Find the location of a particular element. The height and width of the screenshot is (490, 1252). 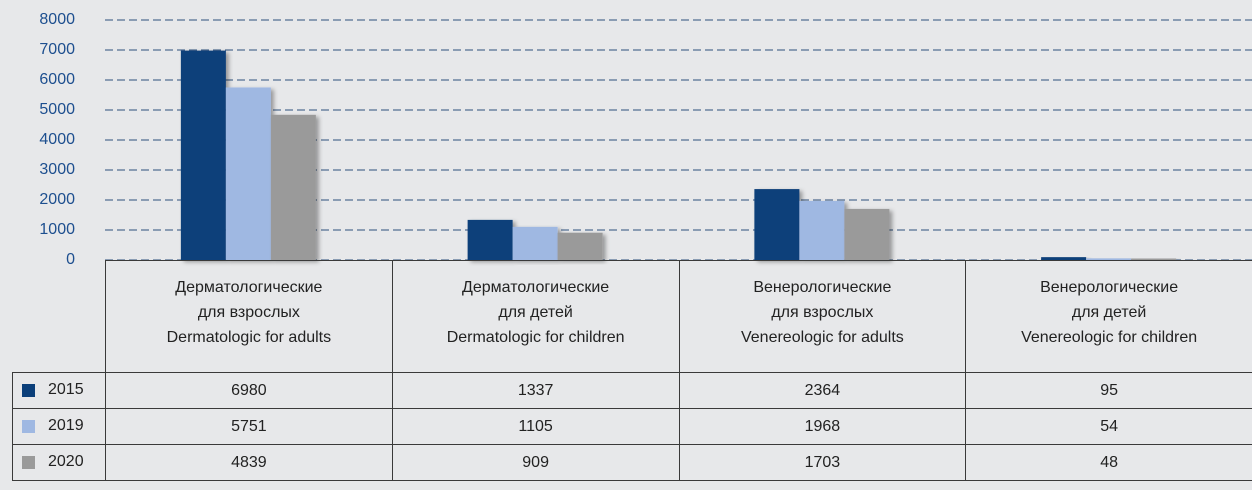

table-value: 1105 is located at coordinates (535, 426).